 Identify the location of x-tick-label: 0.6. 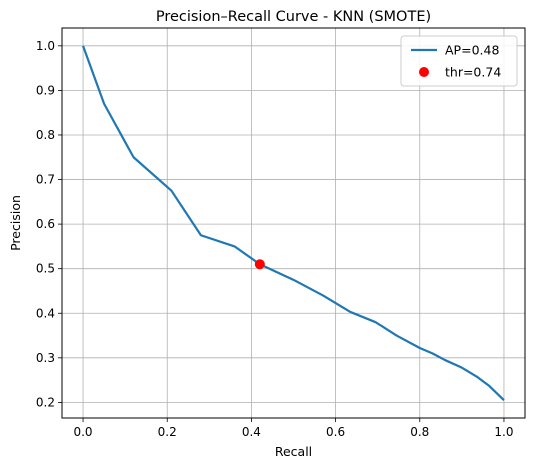
(335, 432).